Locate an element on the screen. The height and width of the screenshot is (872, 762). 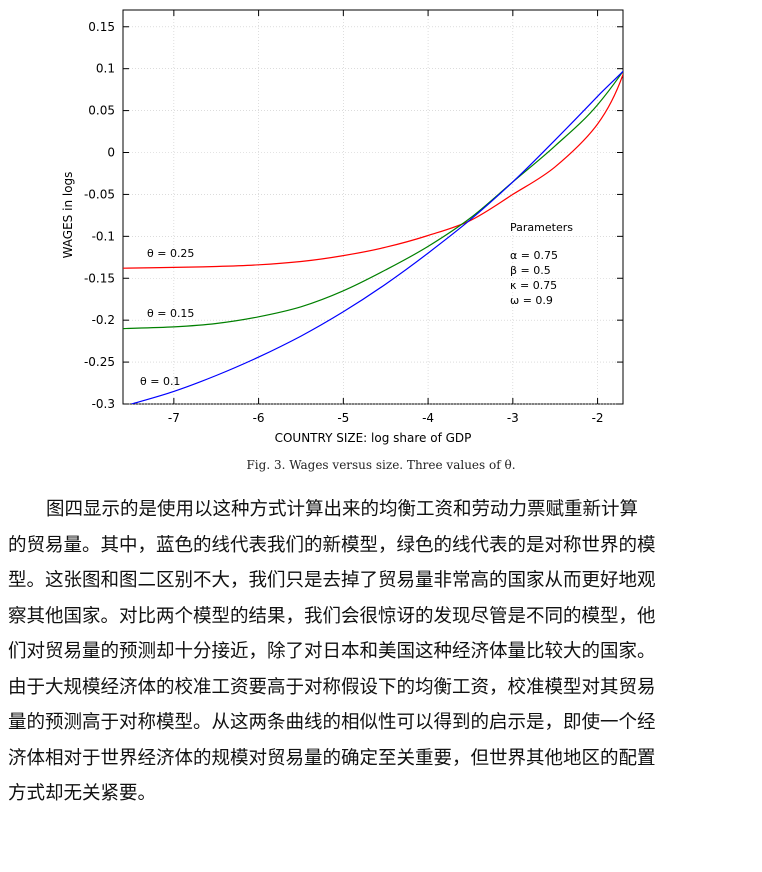
parameter-alpha: α = 0.75 is located at coordinates (534, 255).